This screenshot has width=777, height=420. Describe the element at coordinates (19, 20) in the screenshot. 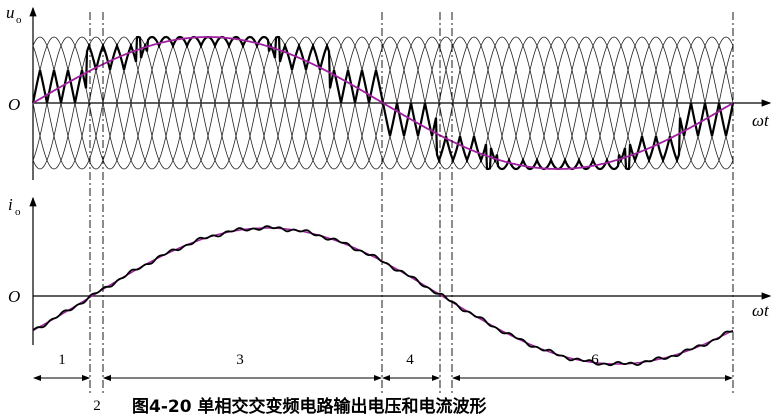

I see `voltage-subscript: o` at that location.